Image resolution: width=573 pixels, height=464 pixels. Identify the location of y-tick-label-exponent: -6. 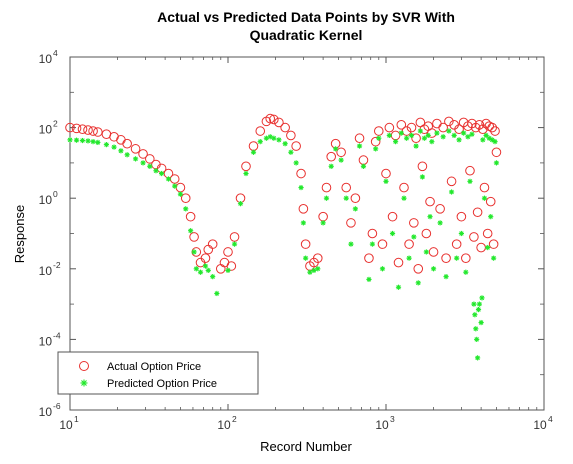
(57, 406).